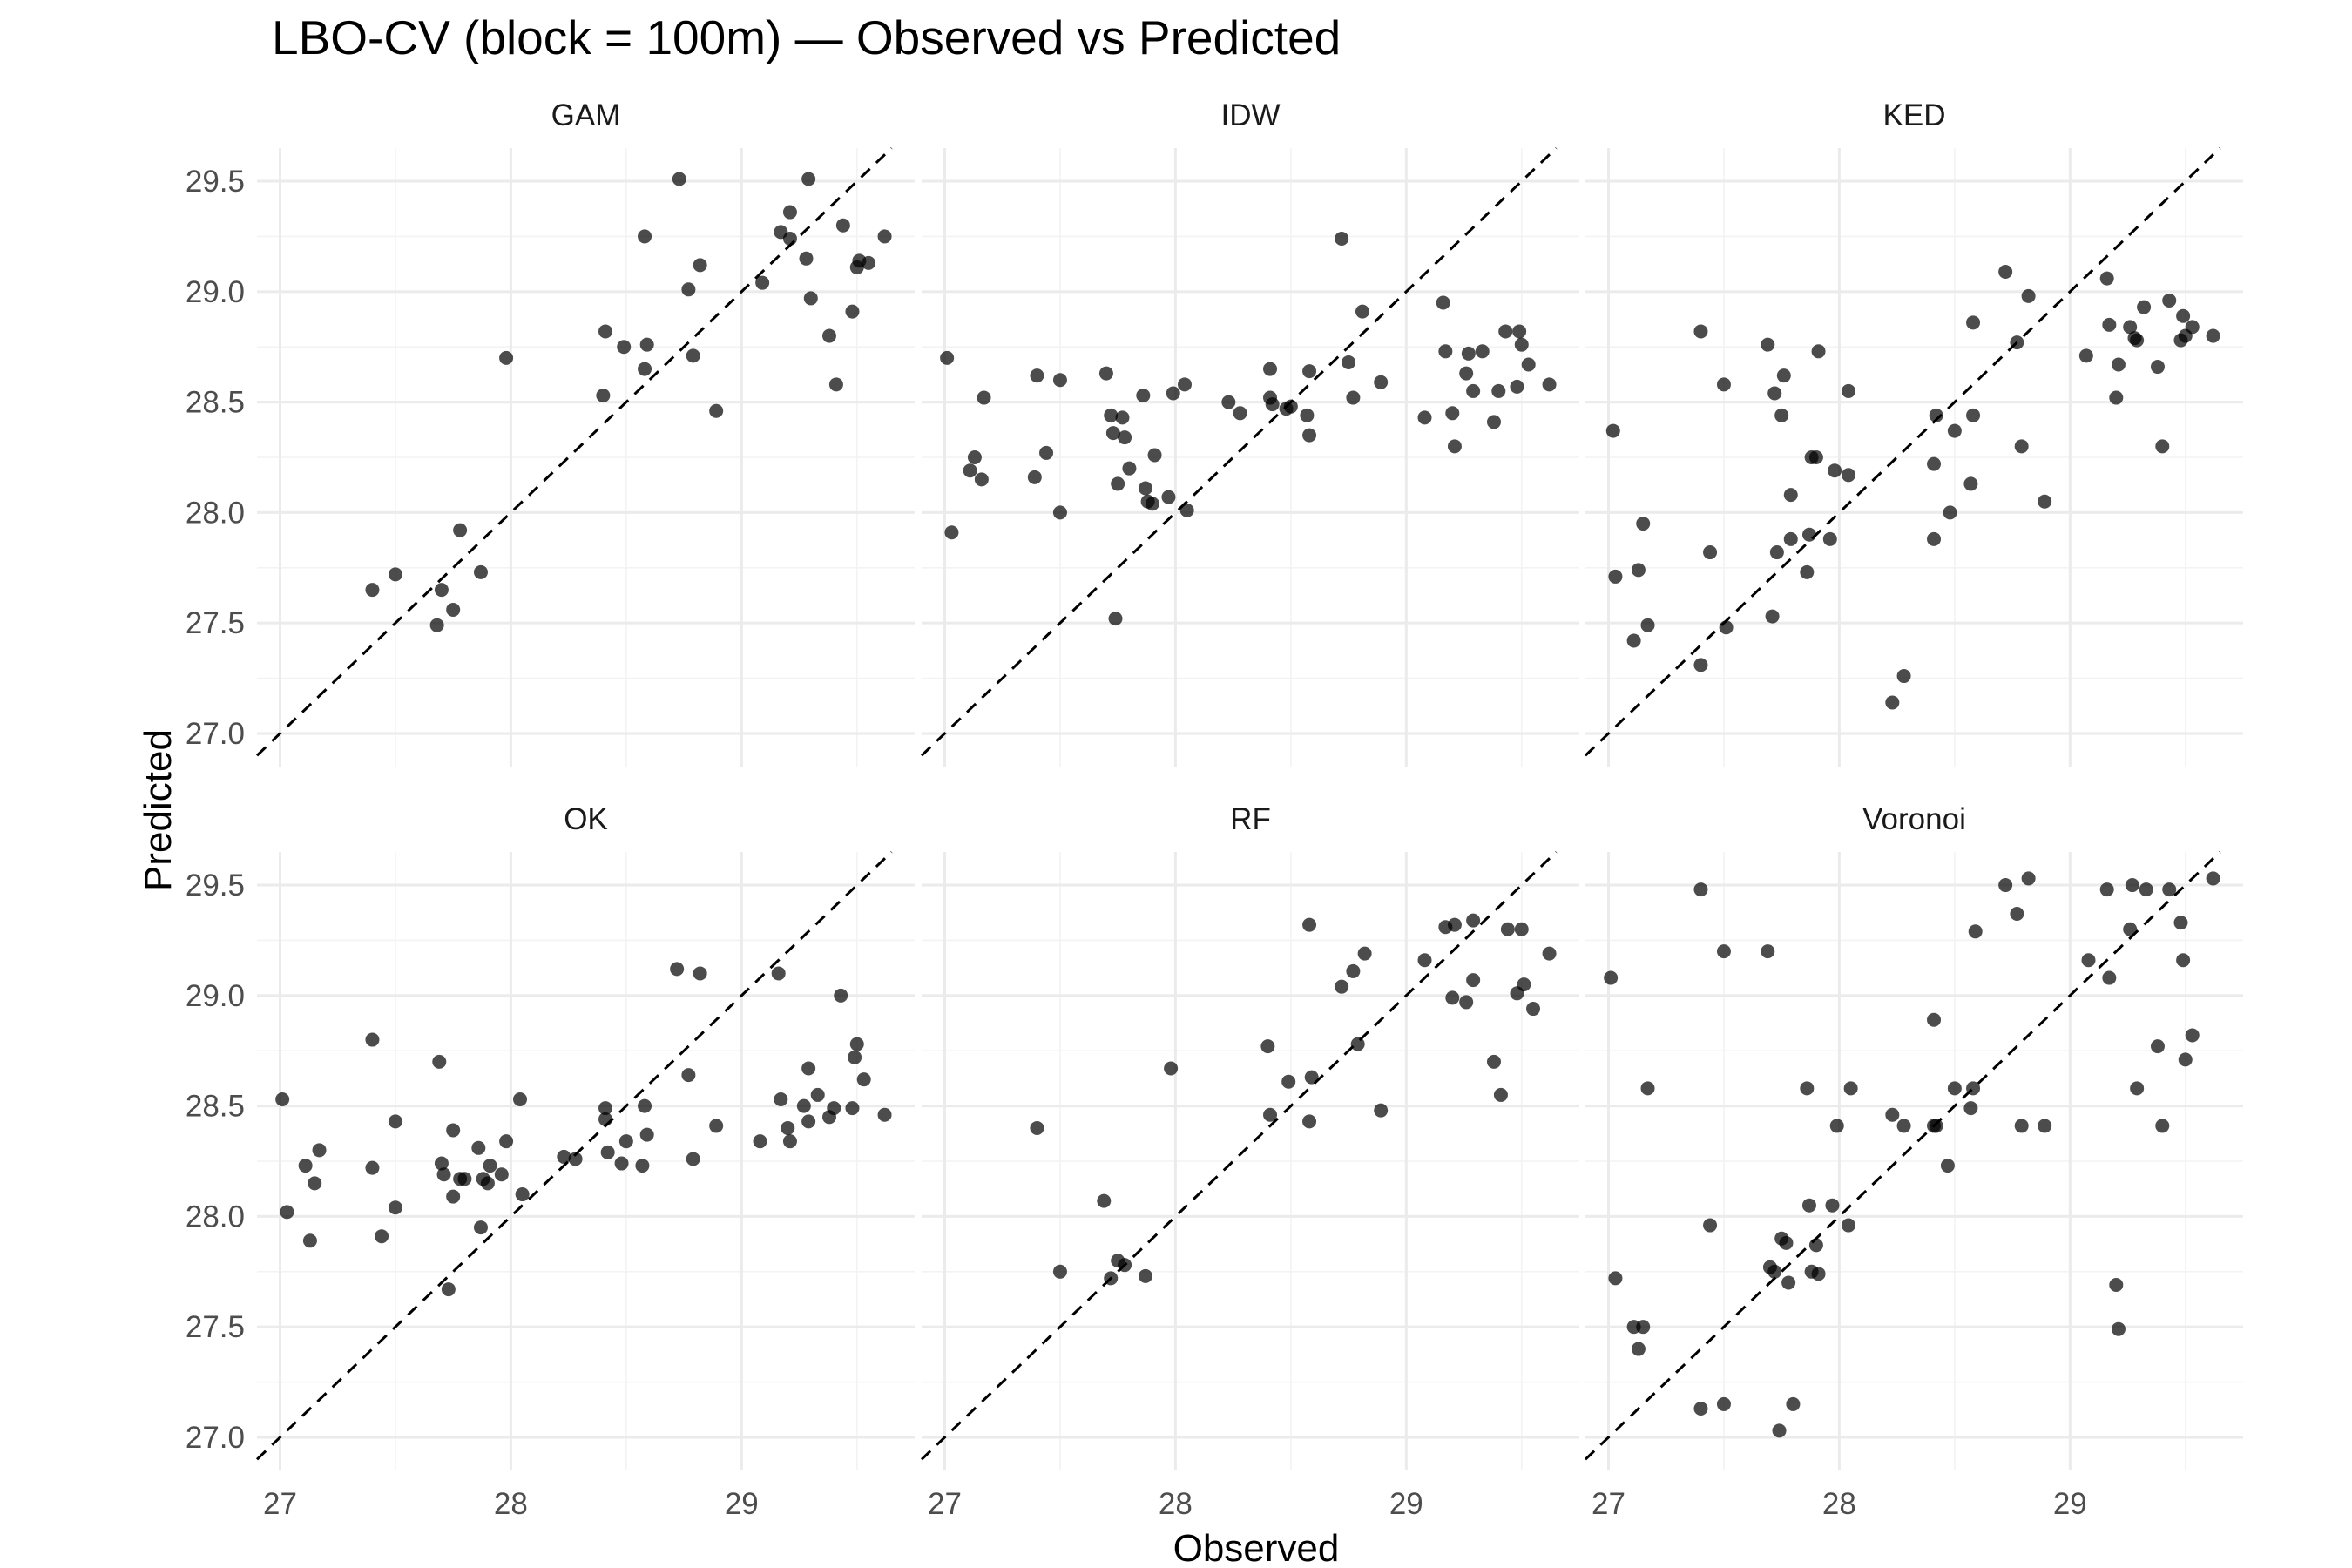 The image size is (2352, 1568). I want to click on panel-strip-label: OK, so click(586, 819).